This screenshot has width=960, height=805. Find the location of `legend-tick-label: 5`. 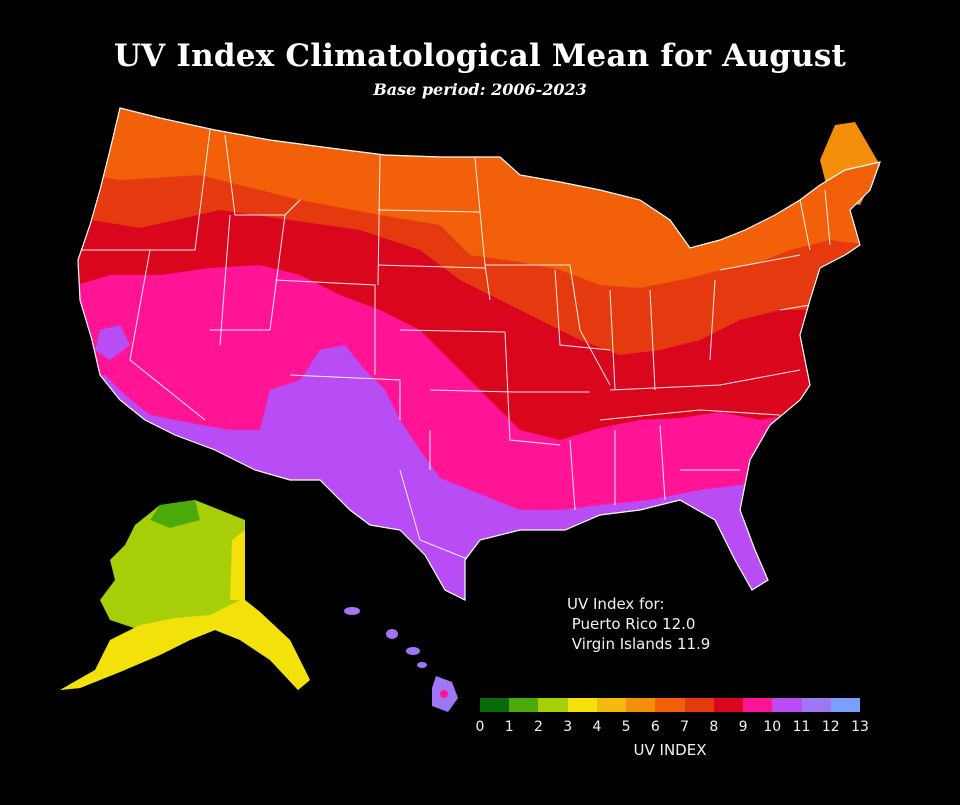

legend-tick-label: 5 is located at coordinates (626, 727).